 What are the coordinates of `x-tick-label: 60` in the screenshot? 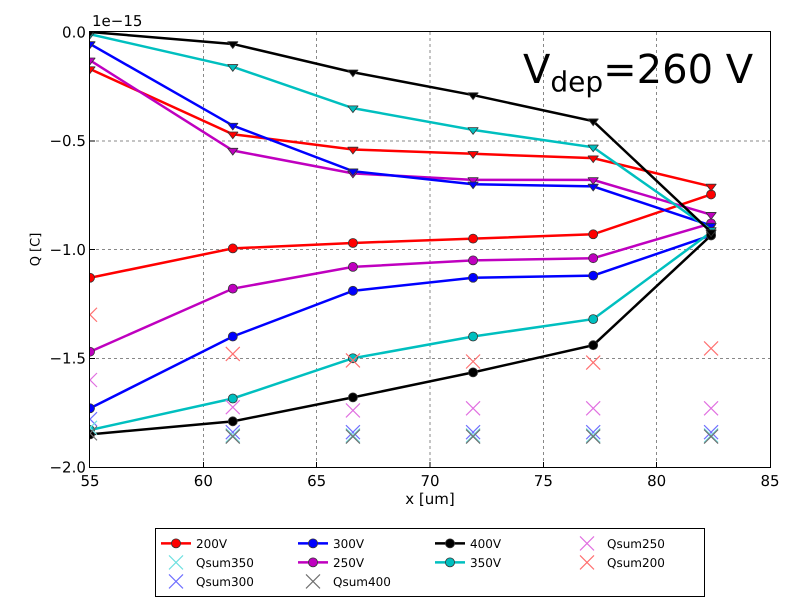 It's located at (203, 481).